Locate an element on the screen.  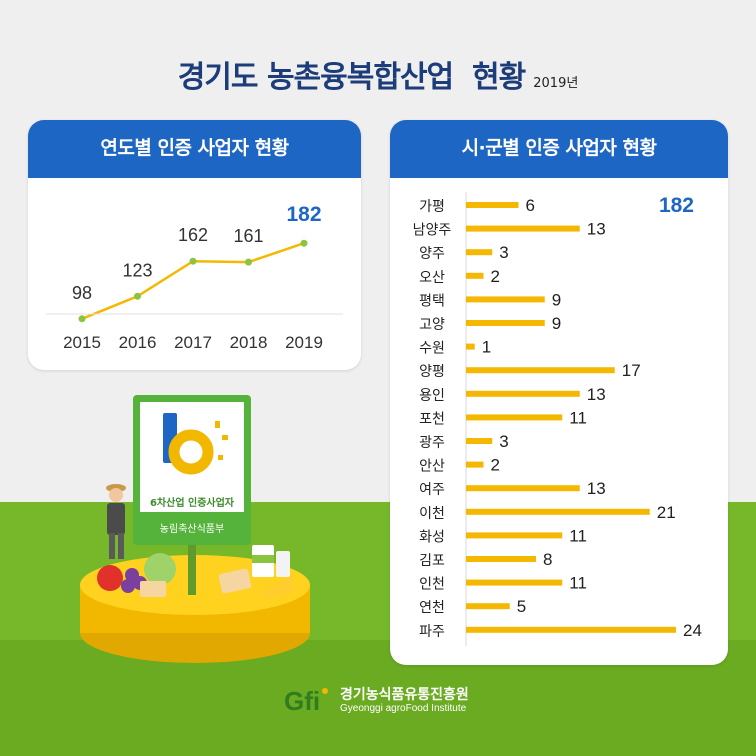
yearly-value-label: 161 is located at coordinates (248, 236).